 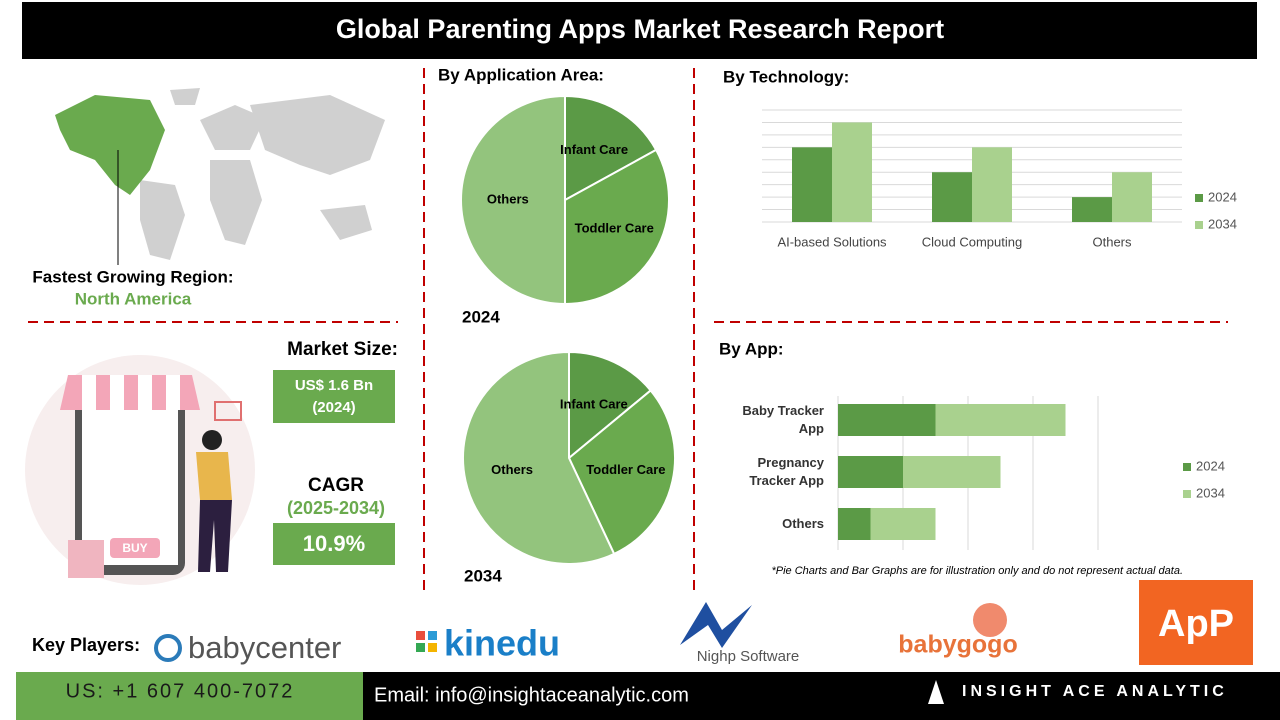 What do you see at coordinates (133, 298) in the screenshot?
I see `region-value: North America` at bounding box center [133, 298].